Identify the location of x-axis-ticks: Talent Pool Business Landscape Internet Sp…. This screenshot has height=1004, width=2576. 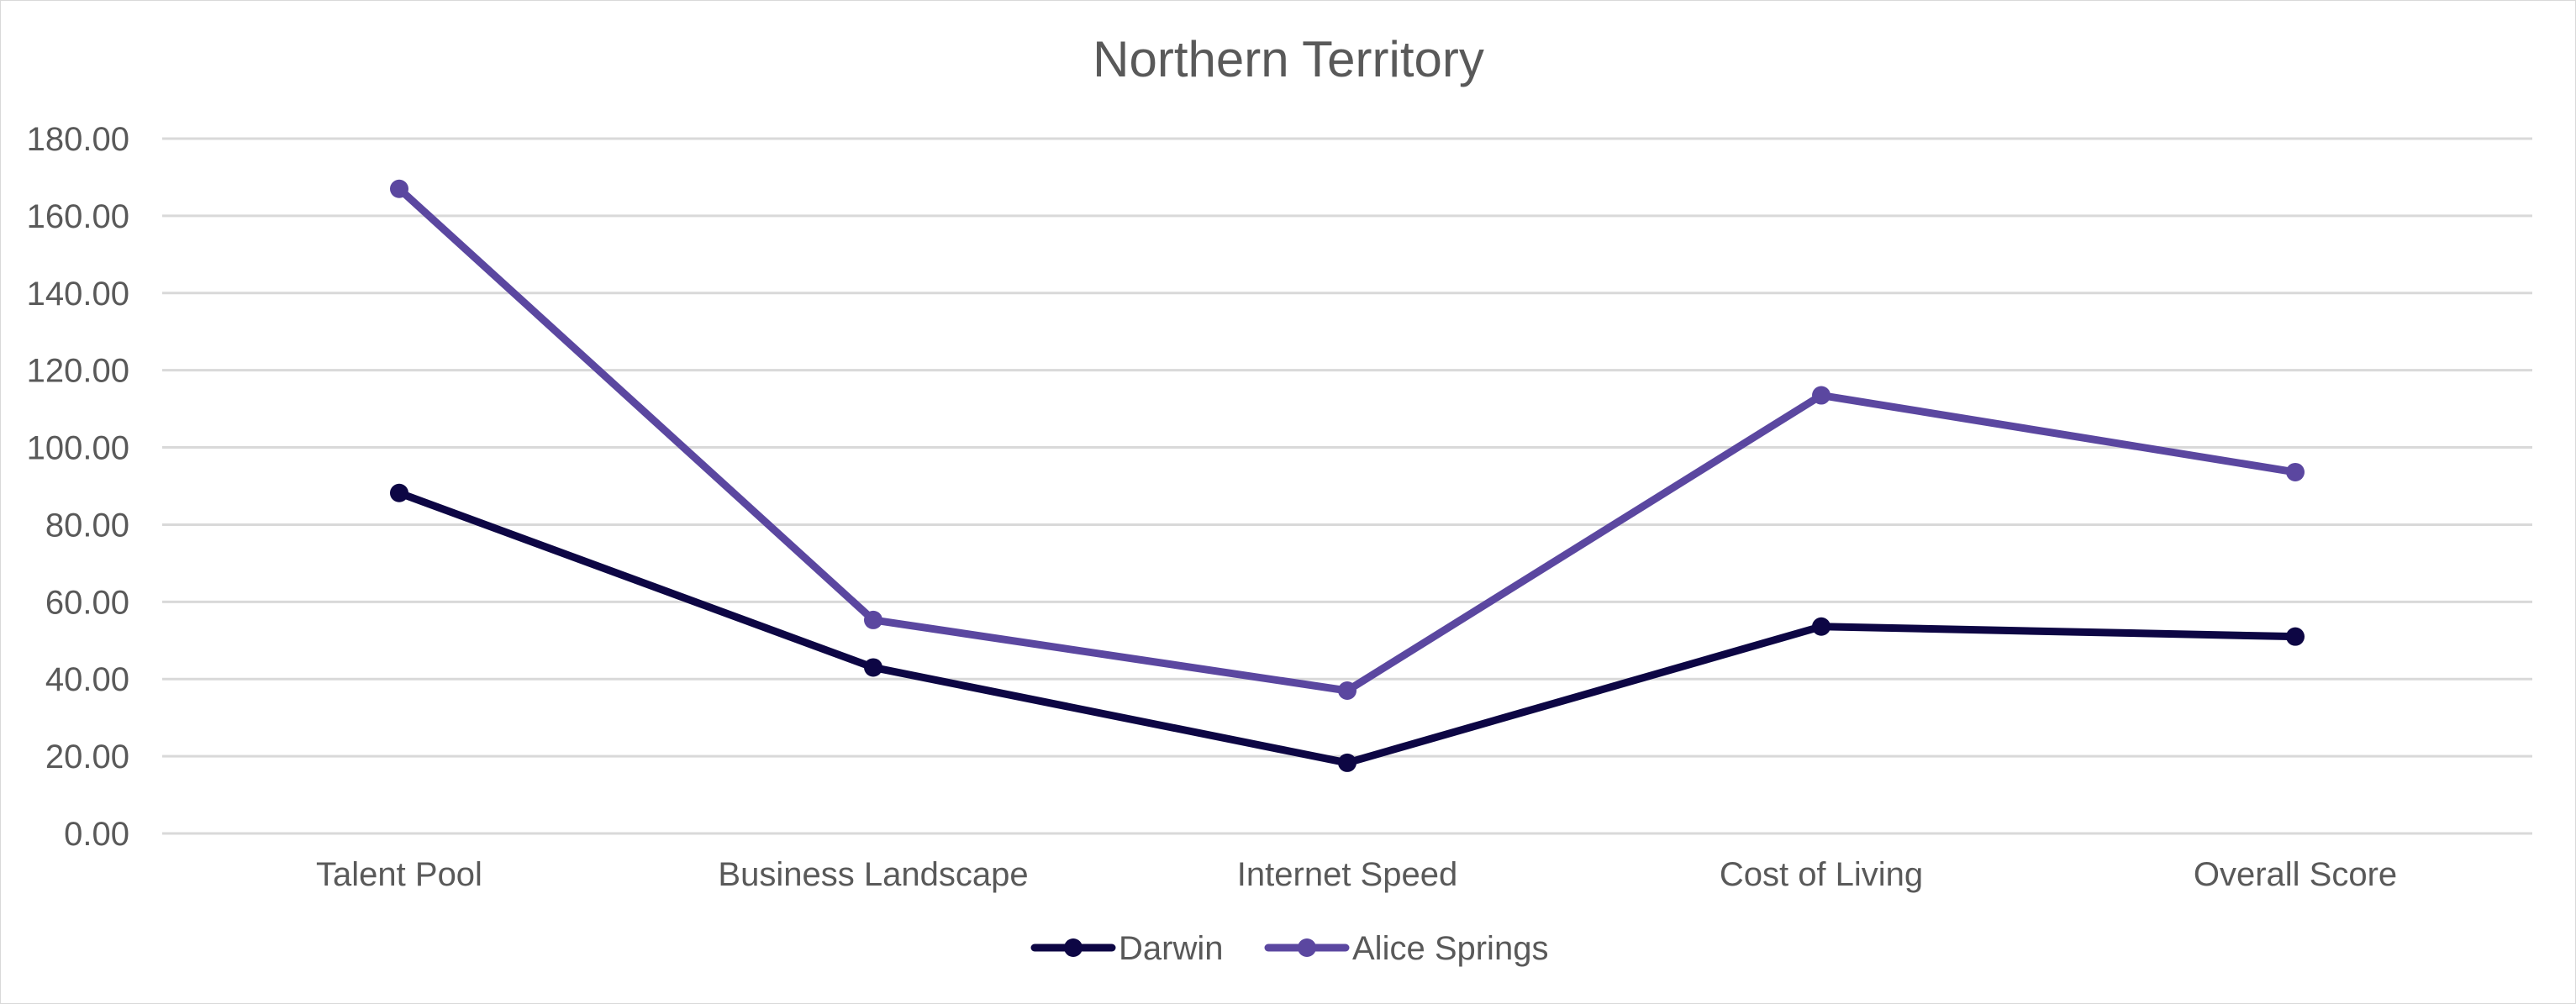
(1356, 874).